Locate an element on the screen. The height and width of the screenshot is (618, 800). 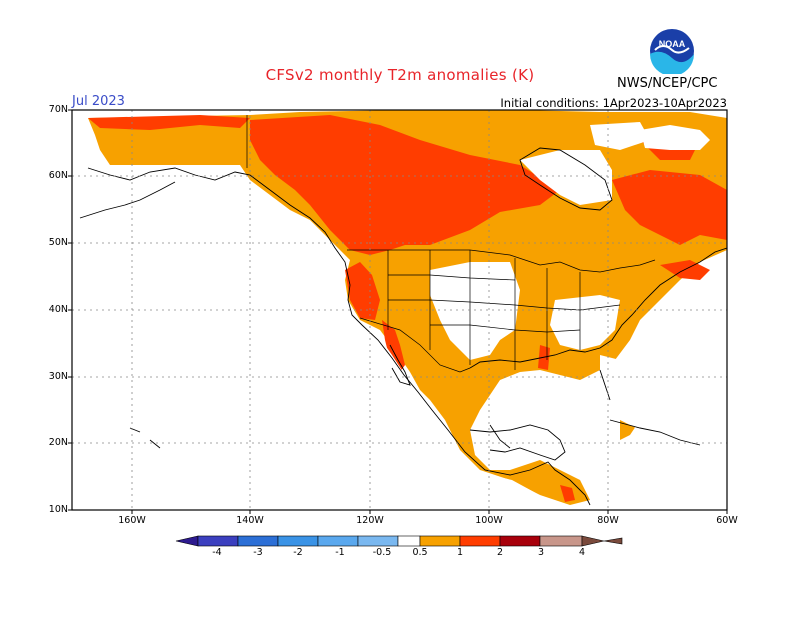
lat-label: 40N is located at coordinates (58, 309).